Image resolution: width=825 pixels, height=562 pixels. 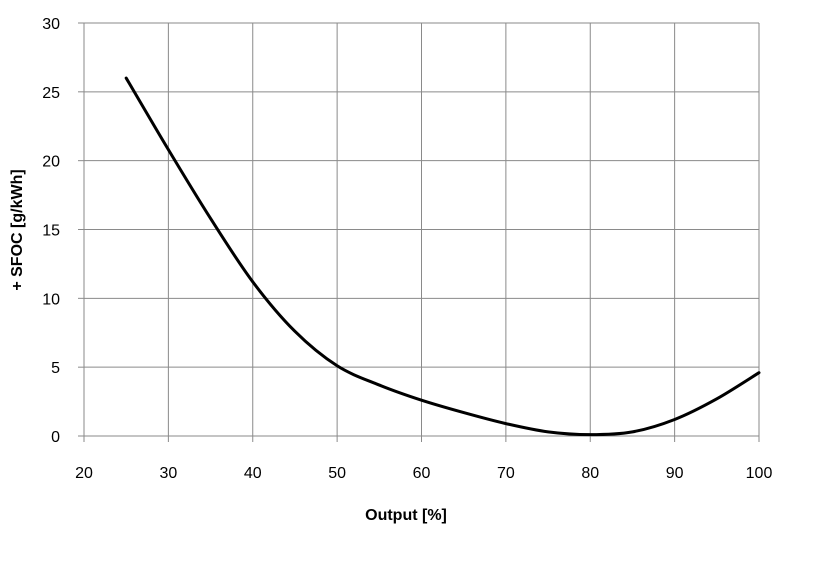 I want to click on y-tick-label: 20, so click(x=51, y=162).